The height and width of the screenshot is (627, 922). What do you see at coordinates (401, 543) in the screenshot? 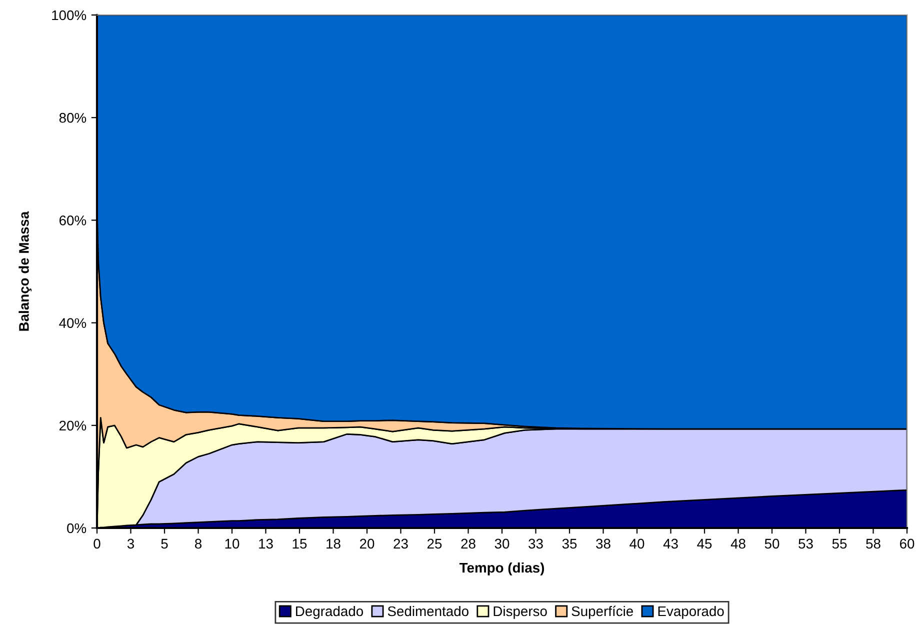
I see `x-tick-label: 23` at bounding box center [401, 543].